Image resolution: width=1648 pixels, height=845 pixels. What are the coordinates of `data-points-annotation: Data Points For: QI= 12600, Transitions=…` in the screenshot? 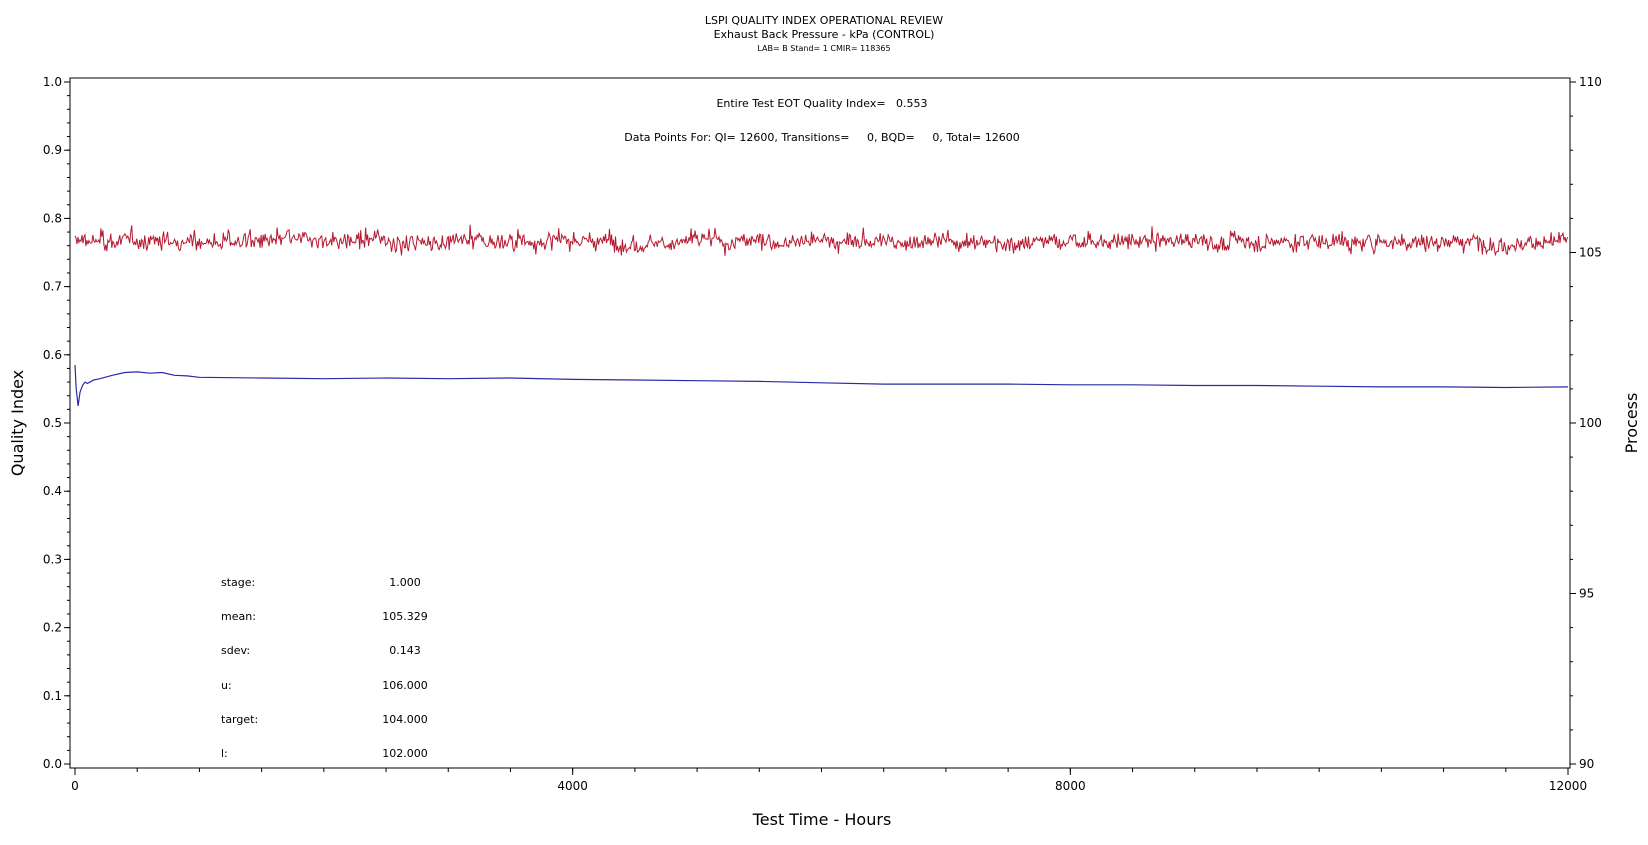 It's located at (821, 137).